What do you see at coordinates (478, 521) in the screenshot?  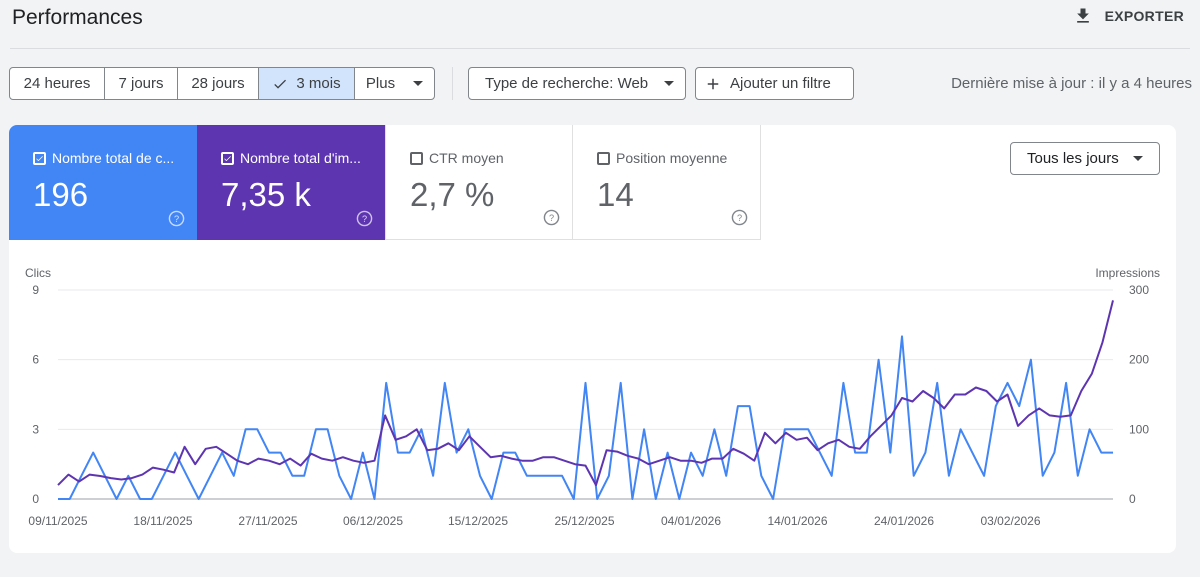 I see `x-tick-label: 15/12/2025` at bounding box center [478, 521].